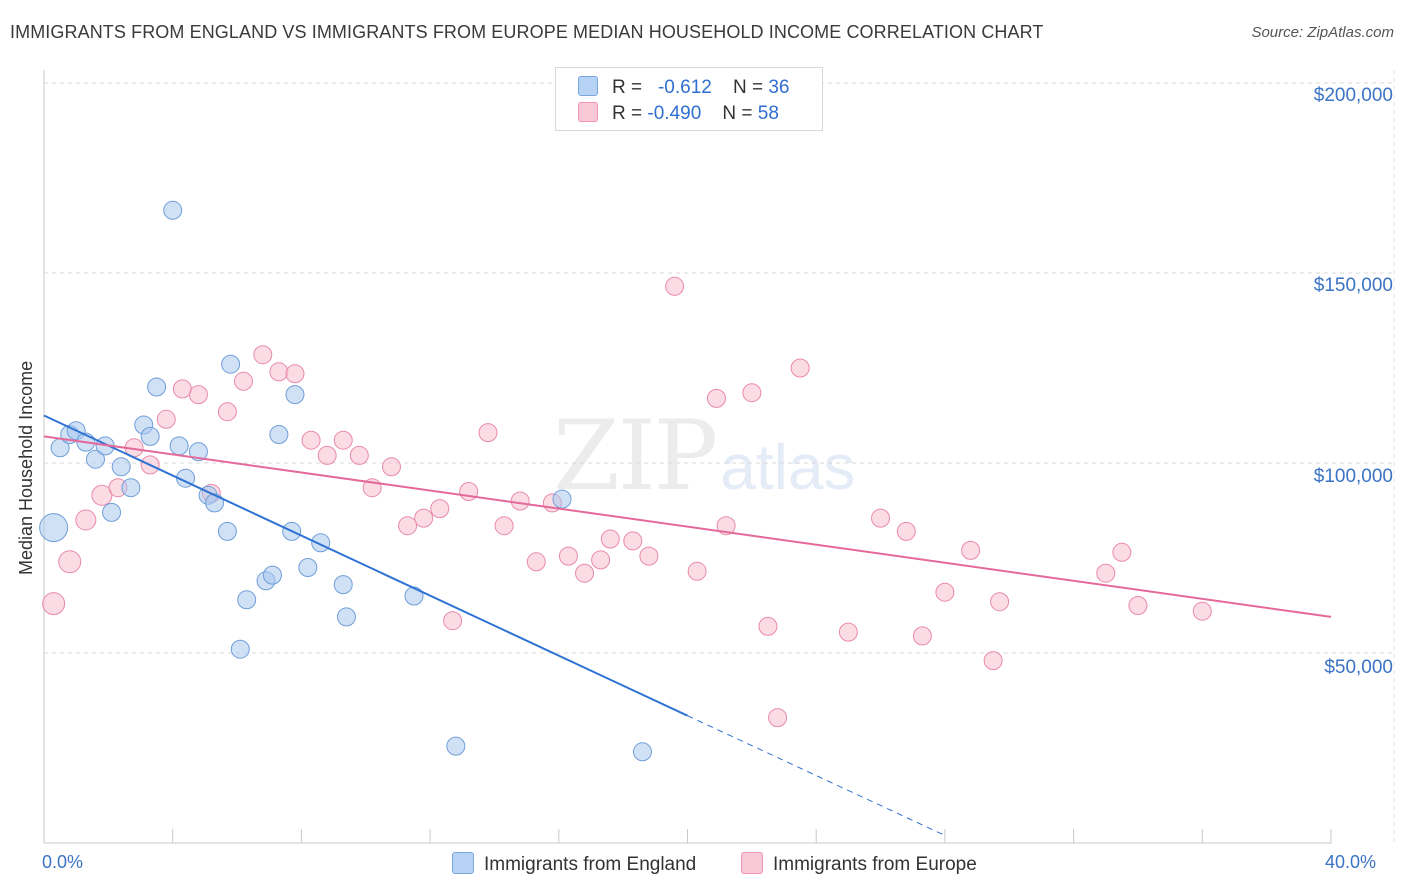 This screenshot has height=892, width=1406. I want to click on source-label: Source: ZipAtlas.com, so click(1322, 32).